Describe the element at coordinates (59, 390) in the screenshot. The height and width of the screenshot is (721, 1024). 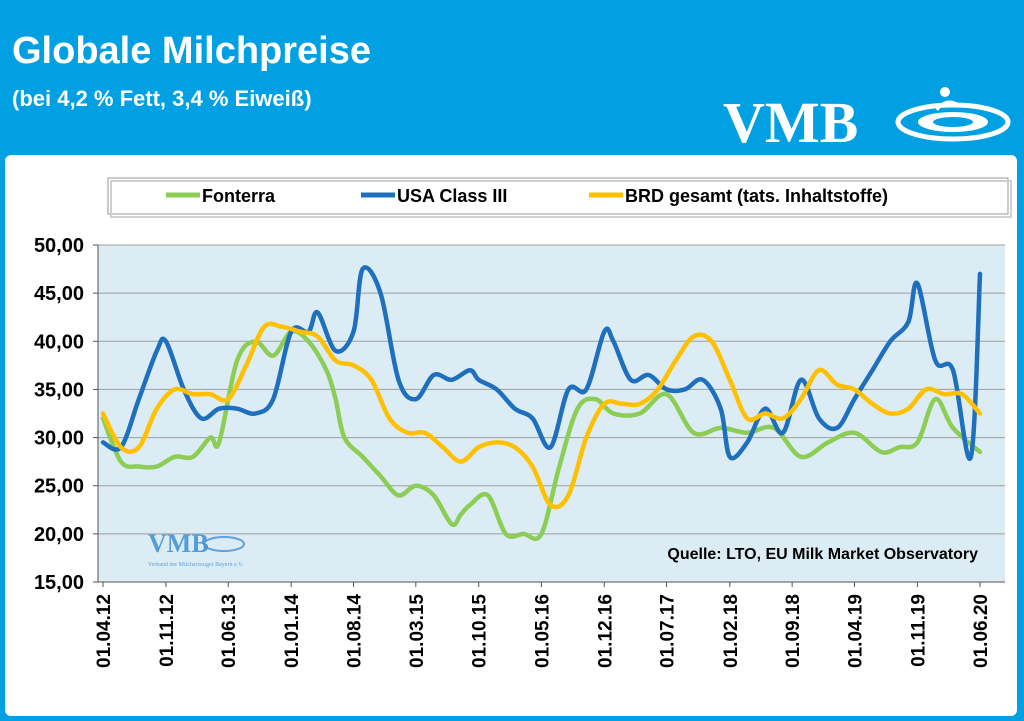
I see `y-tick-label: 35,00` at that location.